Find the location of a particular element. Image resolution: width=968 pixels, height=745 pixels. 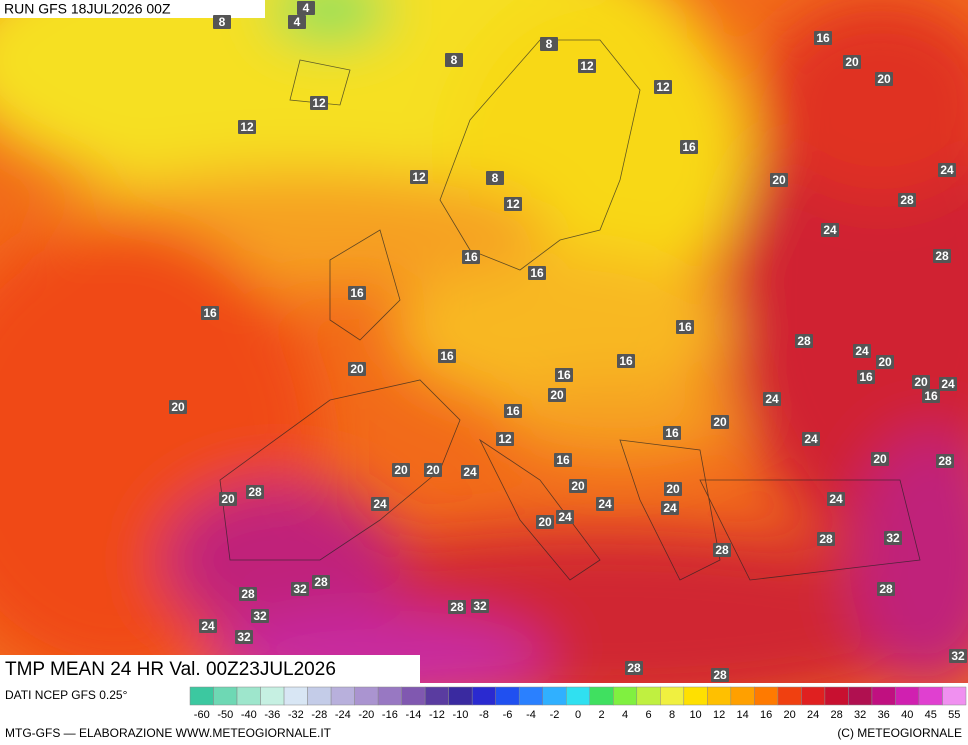

scale-label: -10 is located at coordinates (460, 715).